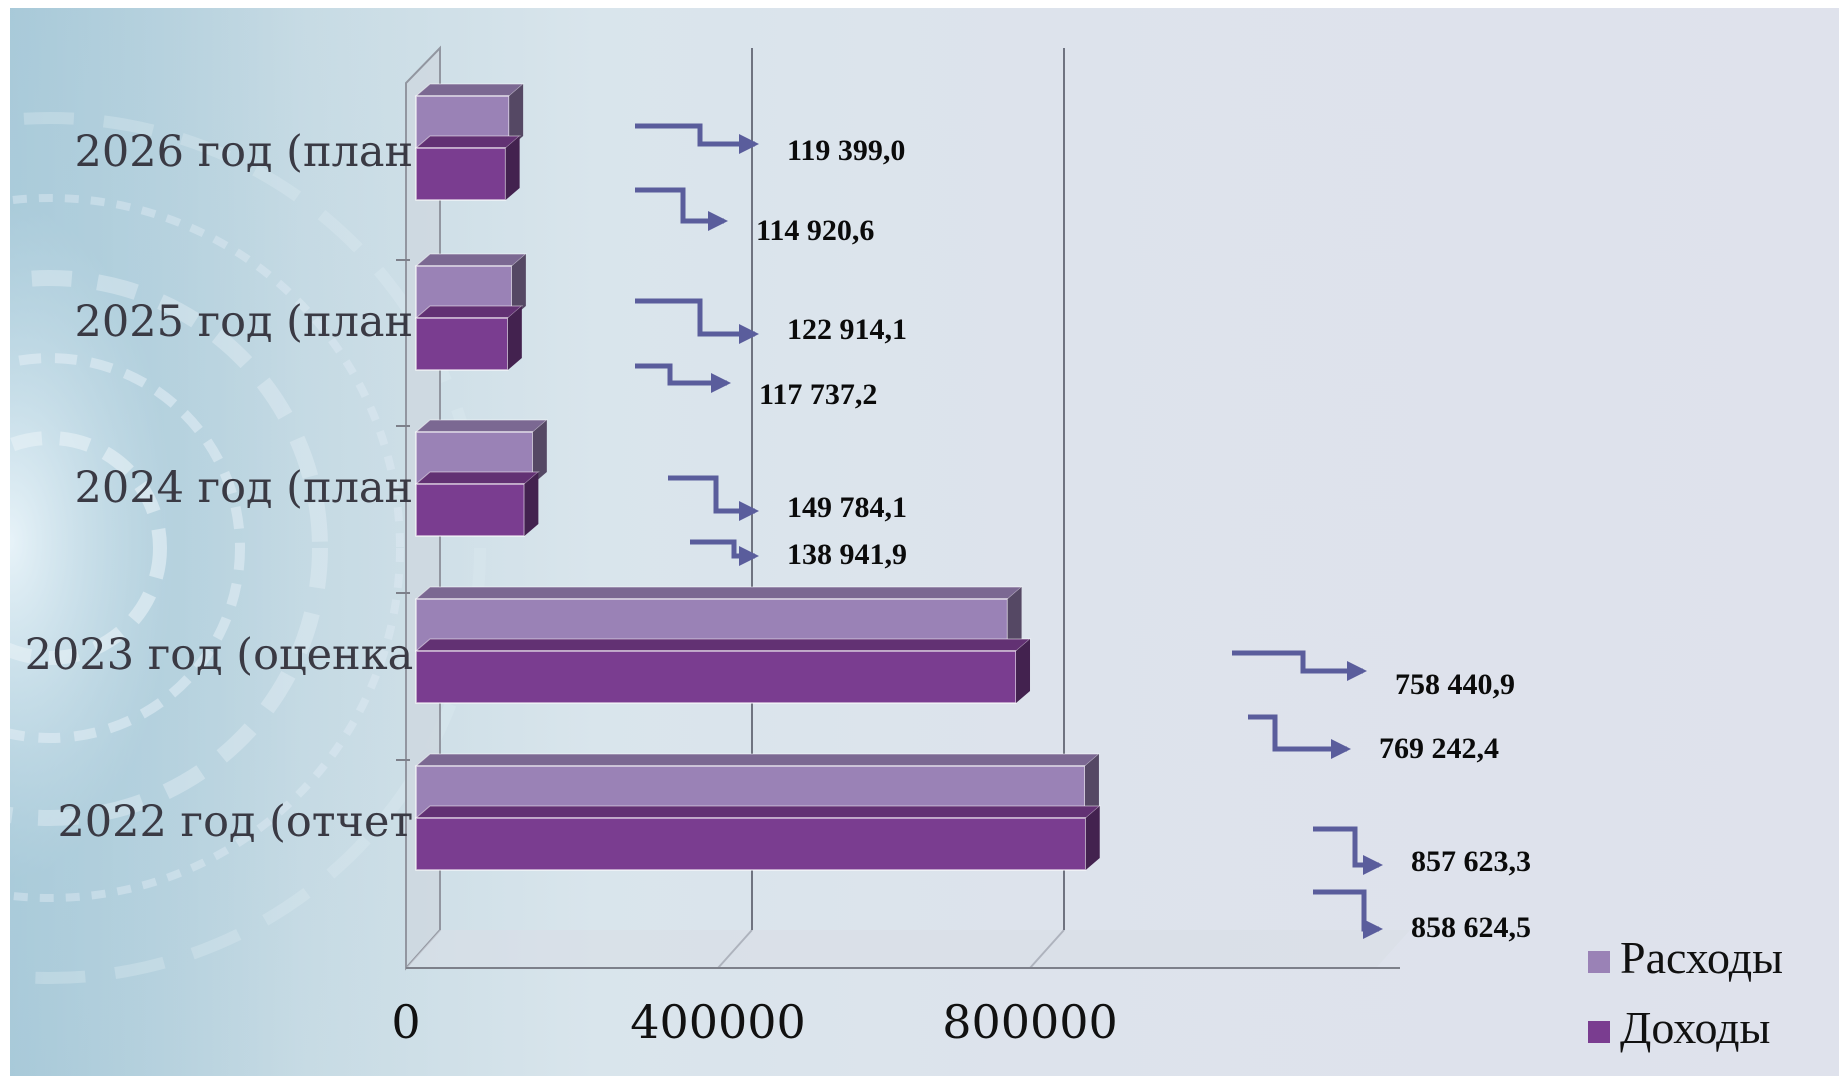 This screenshot has height=1076, width=1839. I want to click on data-label: 114 920,6, so click(815, 230).